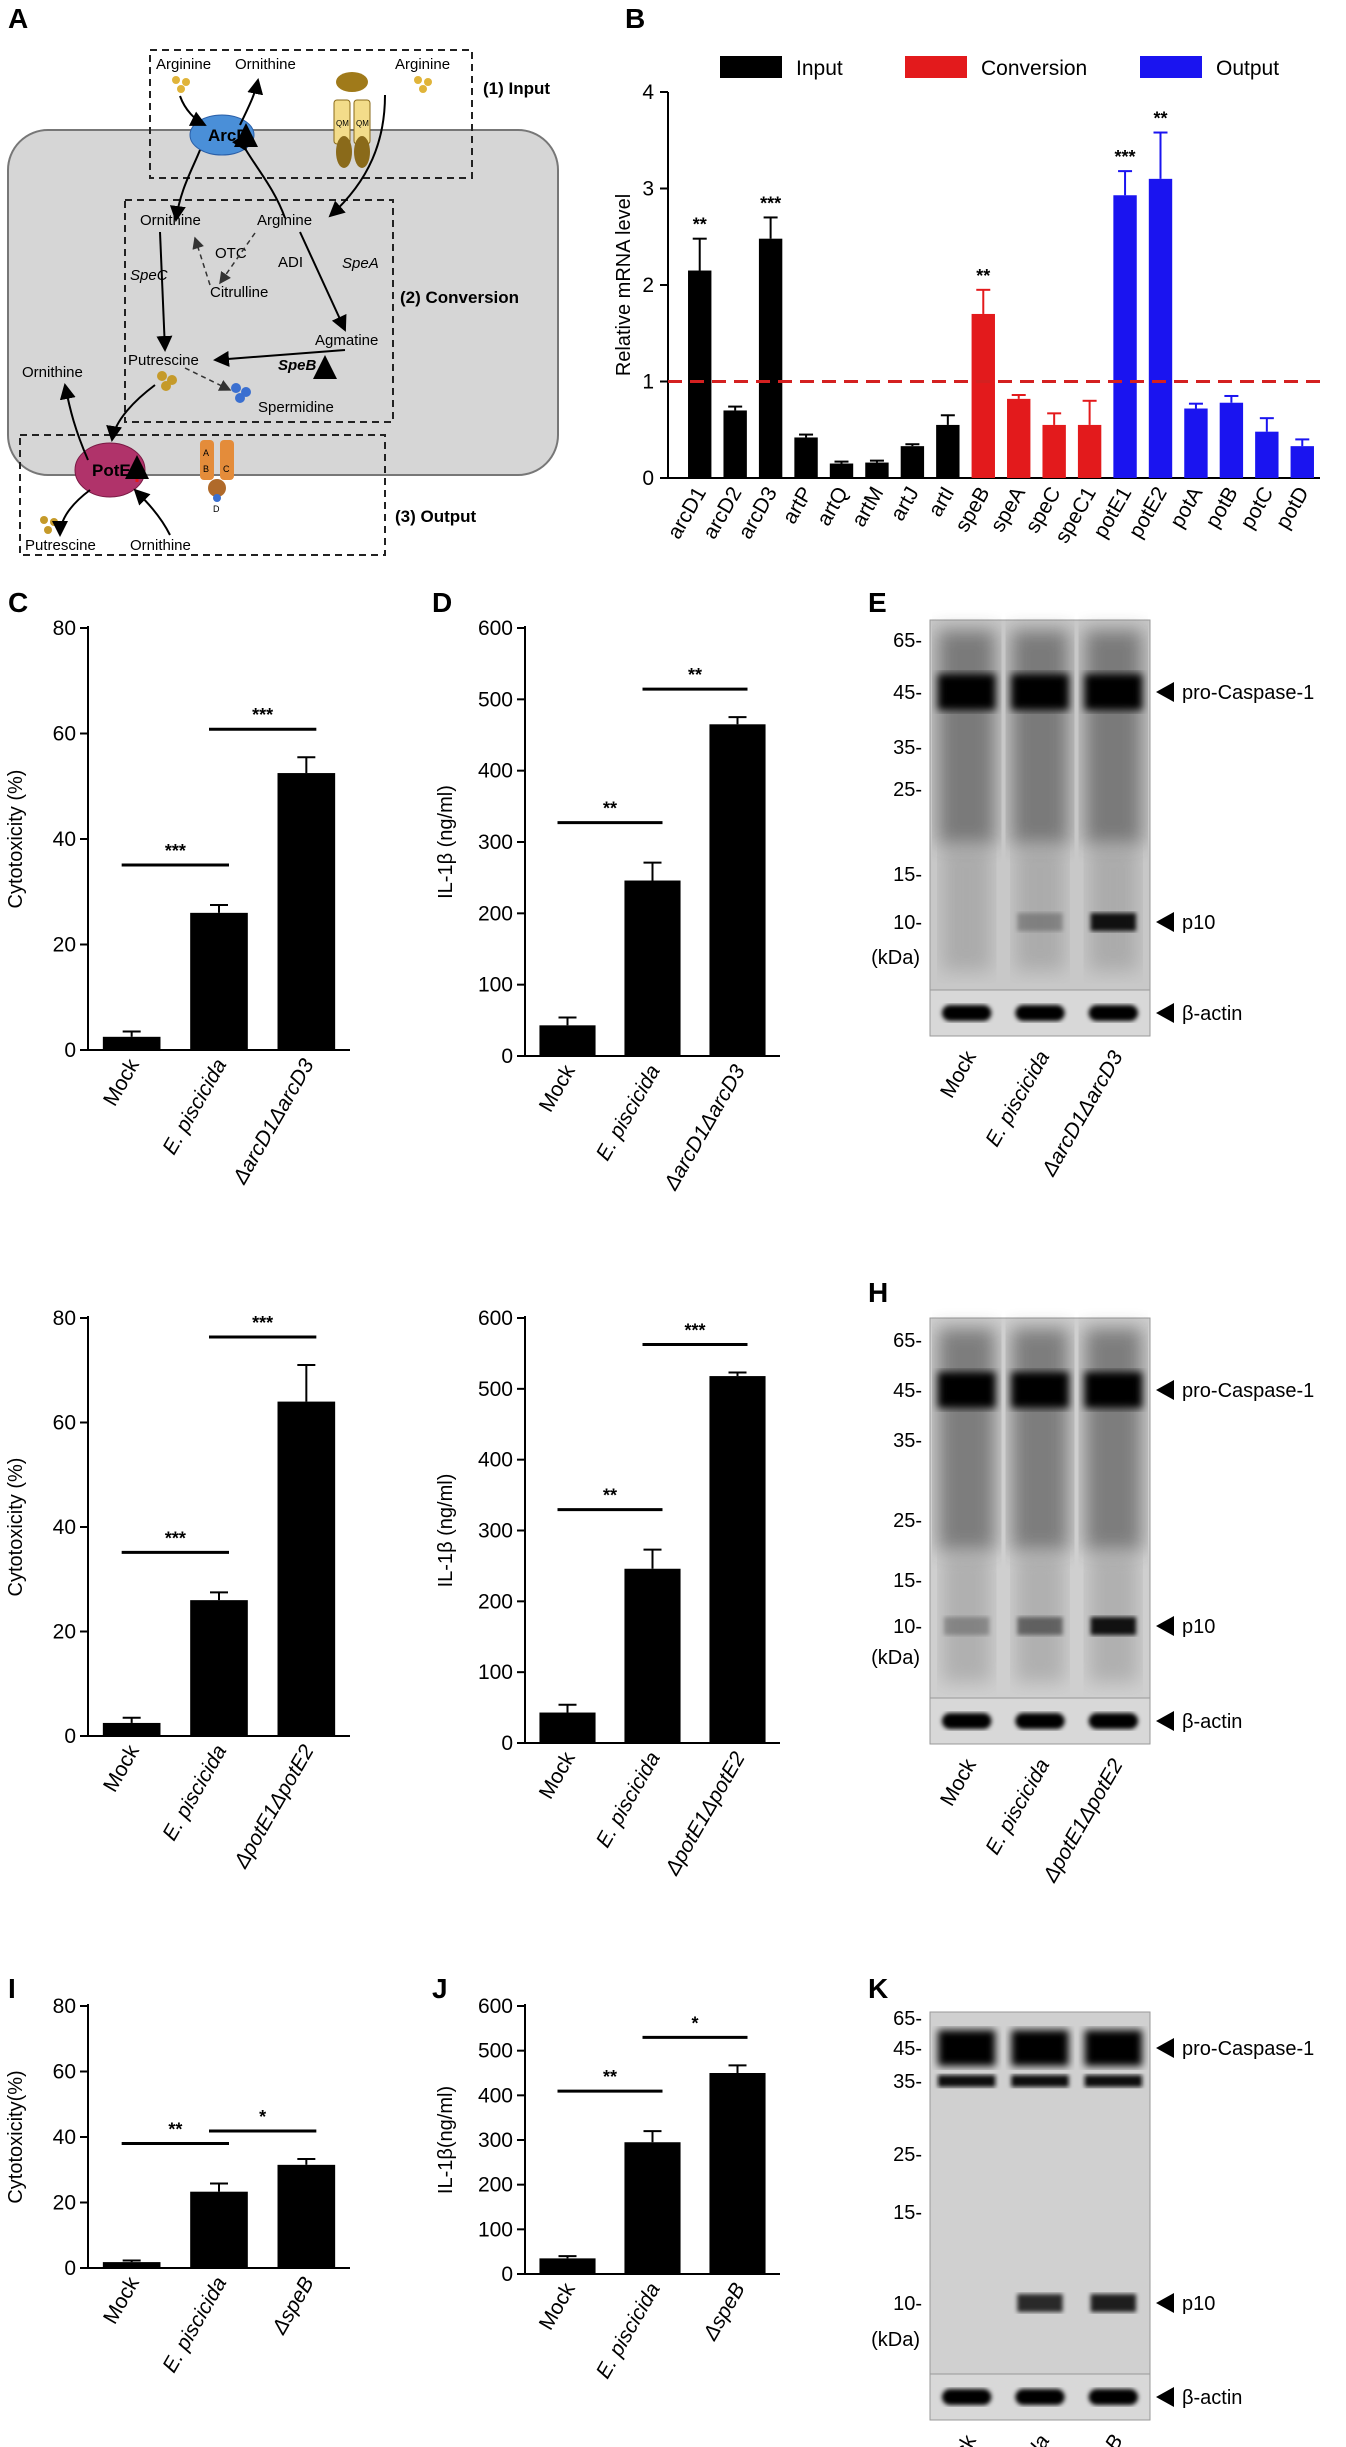  What do you see at coordinates (440, 1988) in the screenshot?
I see `panel-letter-j: J` at bounding box center [440, 1988].